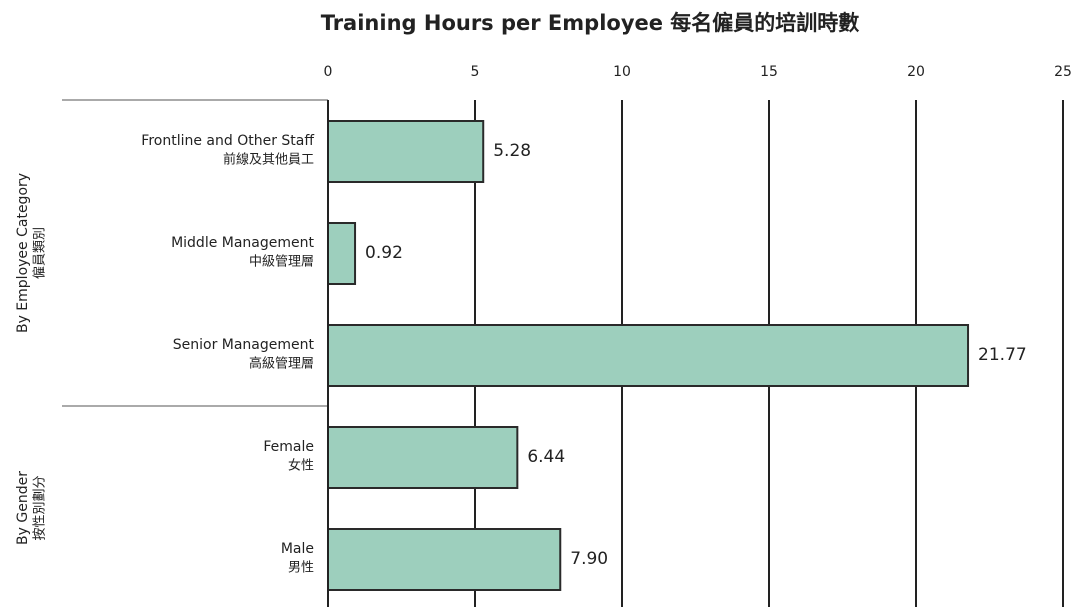  What do you see at coordinates (1002, 355) in the screenshot?
I see `value-label: 21.77` at bounding box center [1002, 355].